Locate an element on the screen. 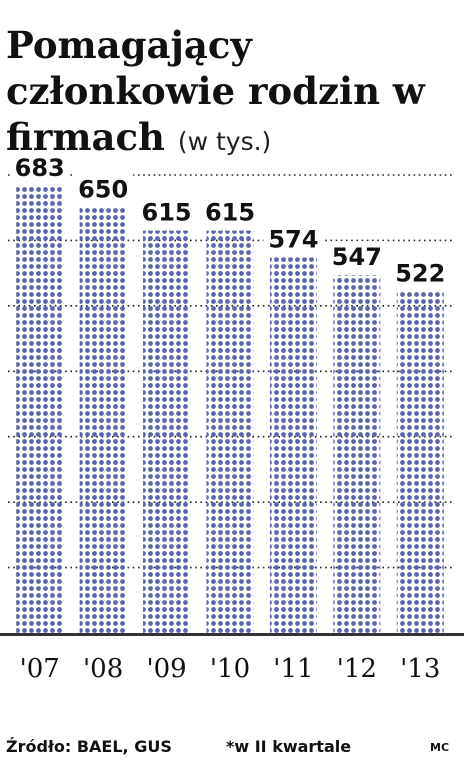  x-tick-label: '11 is located at coordinates (293, 669).